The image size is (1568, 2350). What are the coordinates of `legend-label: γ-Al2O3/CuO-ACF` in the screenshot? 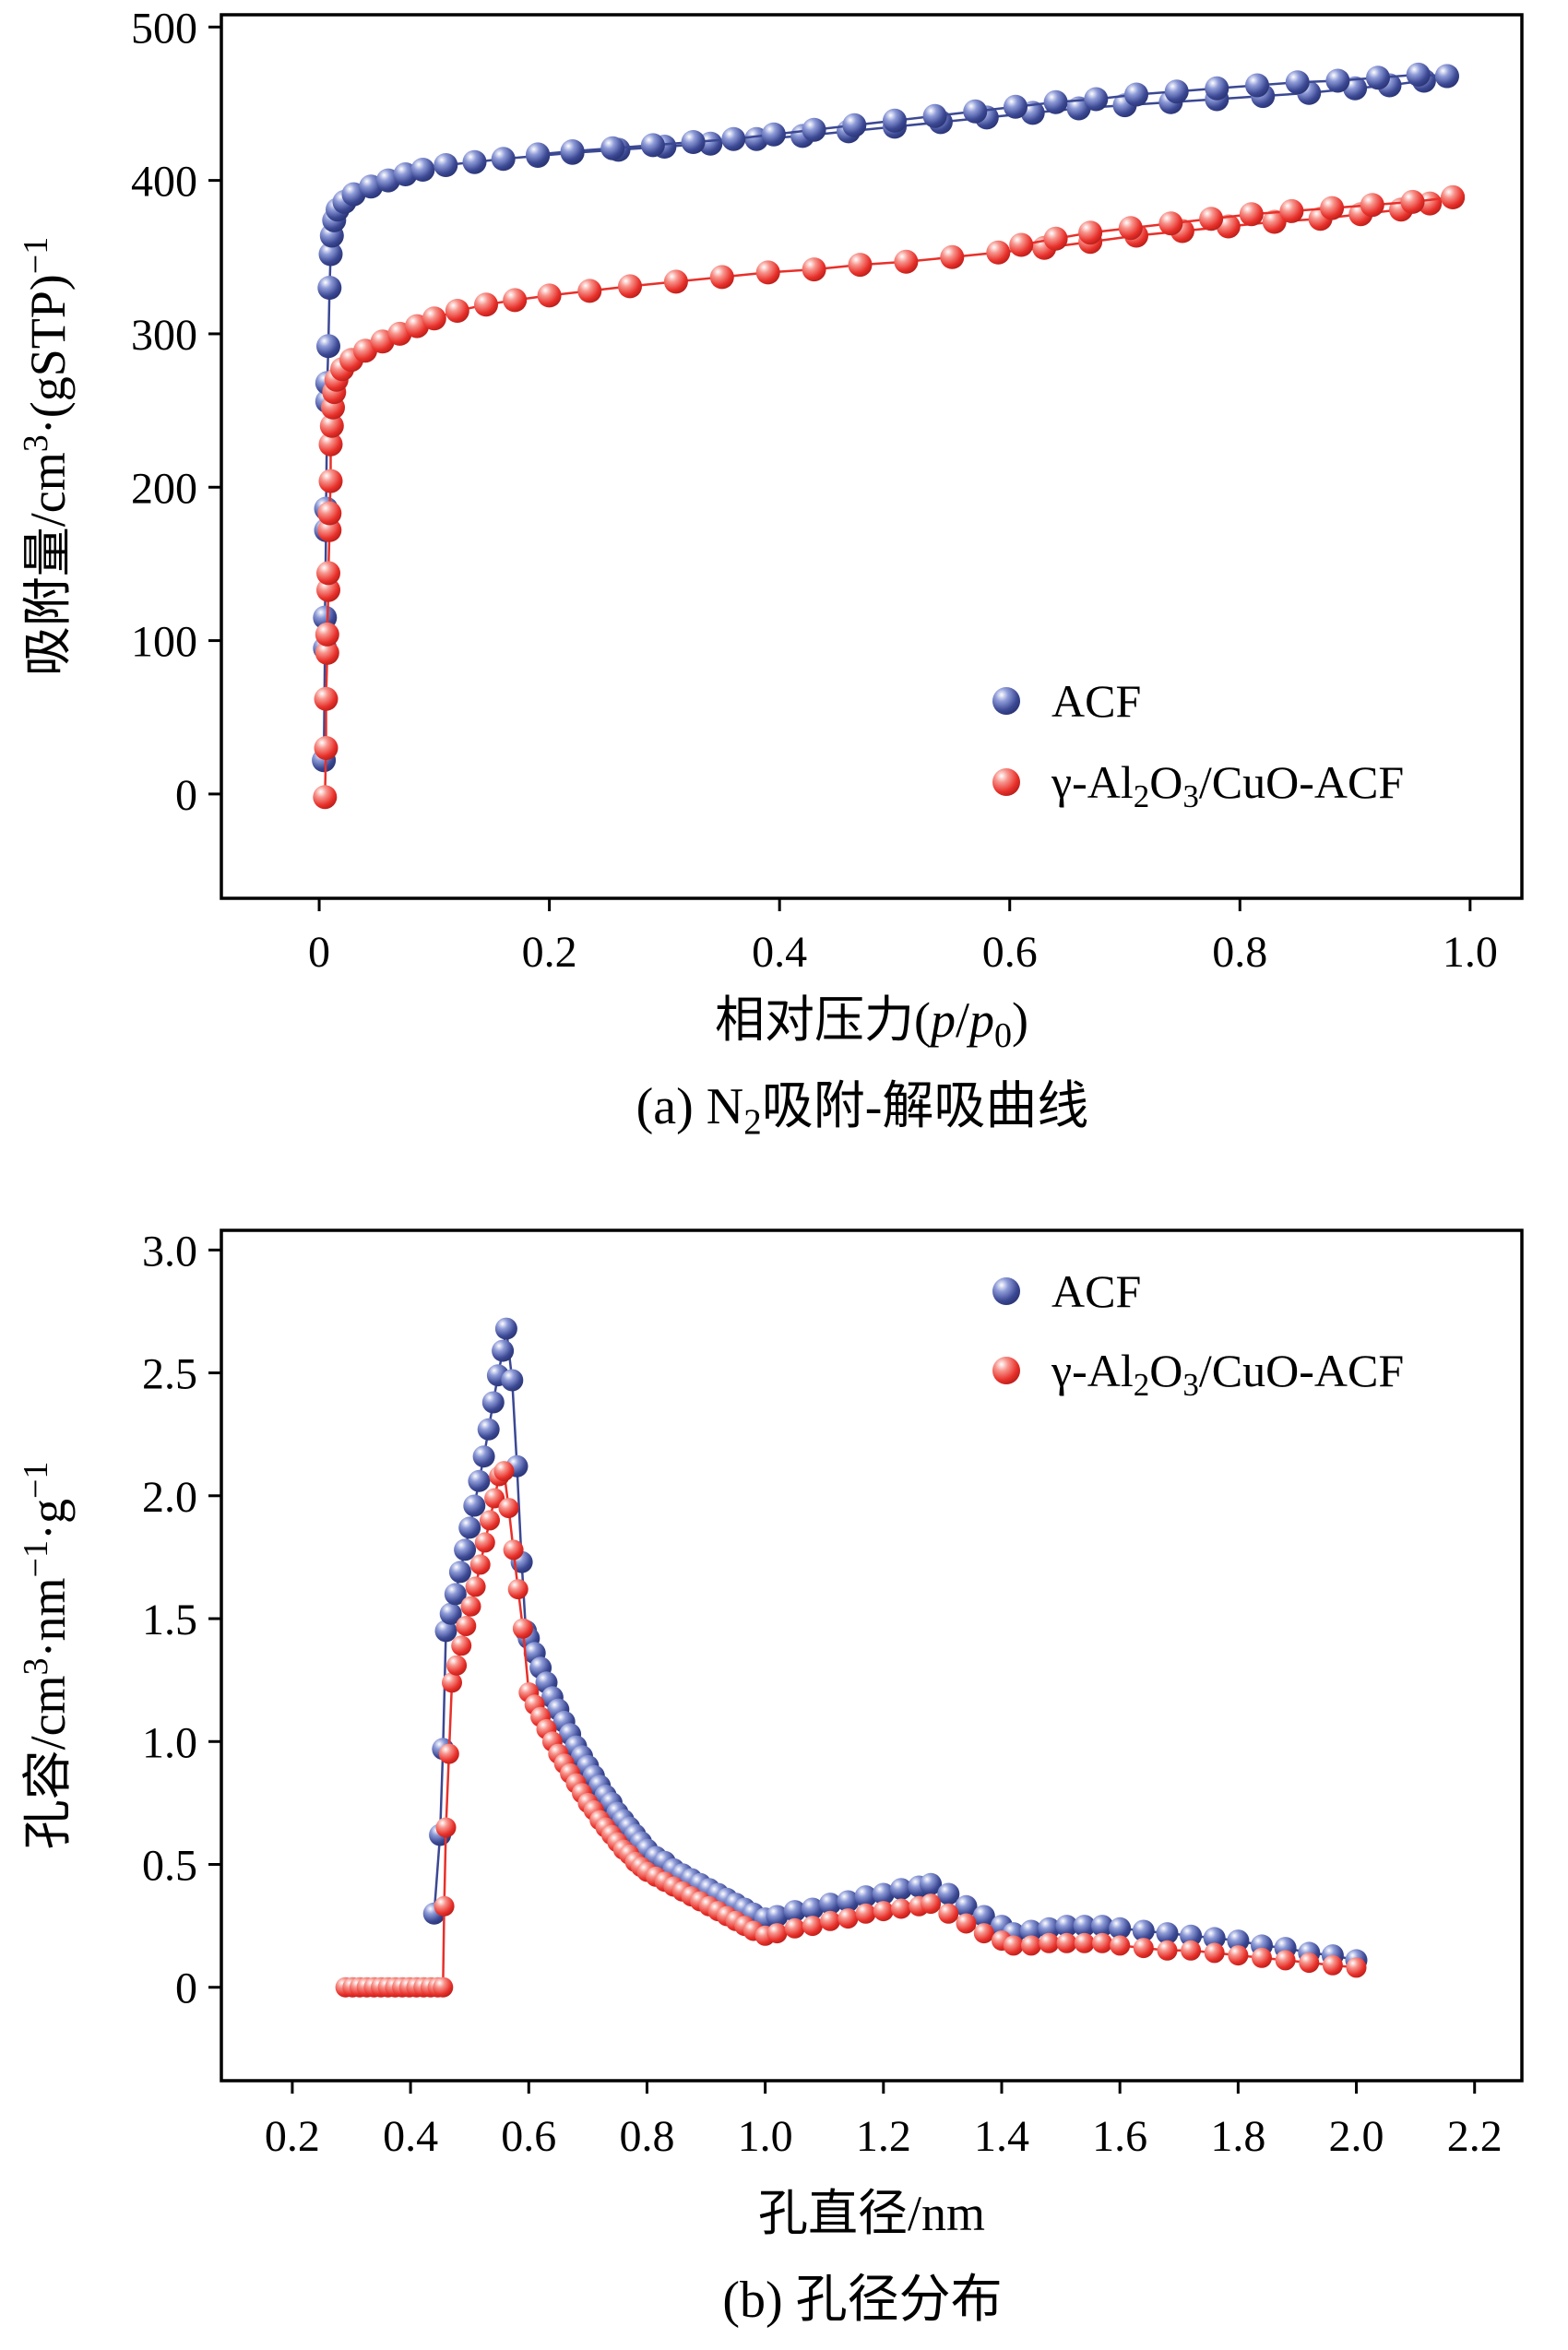 It's located at (1227, 1374).